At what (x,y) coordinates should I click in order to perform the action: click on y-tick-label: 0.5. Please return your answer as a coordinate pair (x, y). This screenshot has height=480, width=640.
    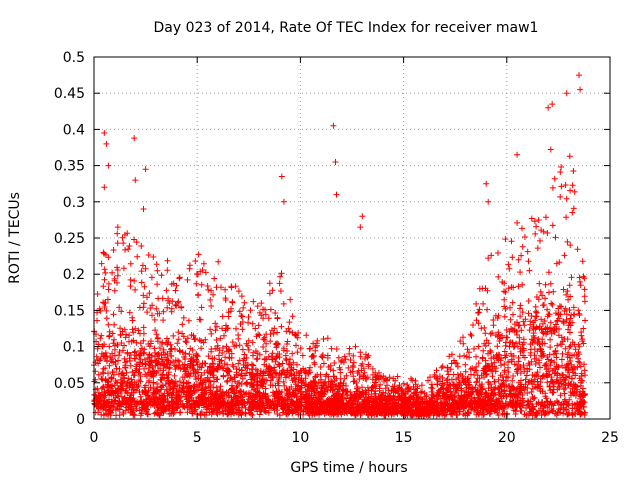
    Looking at the image, I should click on (74, 58).